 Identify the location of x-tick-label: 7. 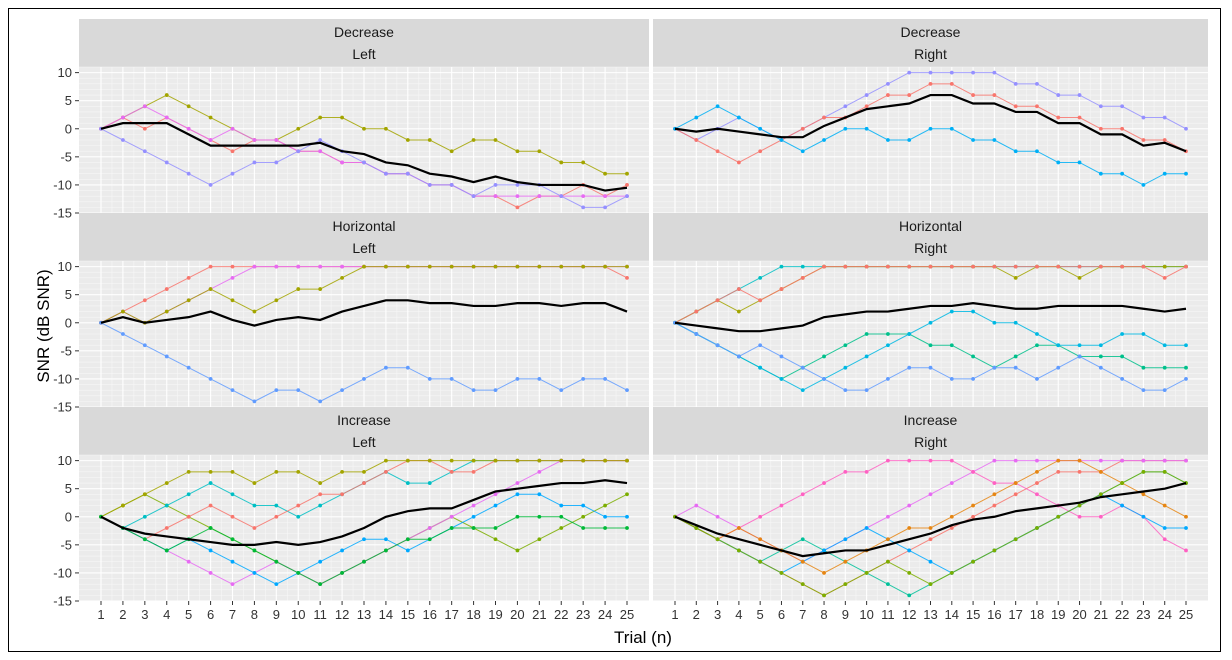
(802, 614).